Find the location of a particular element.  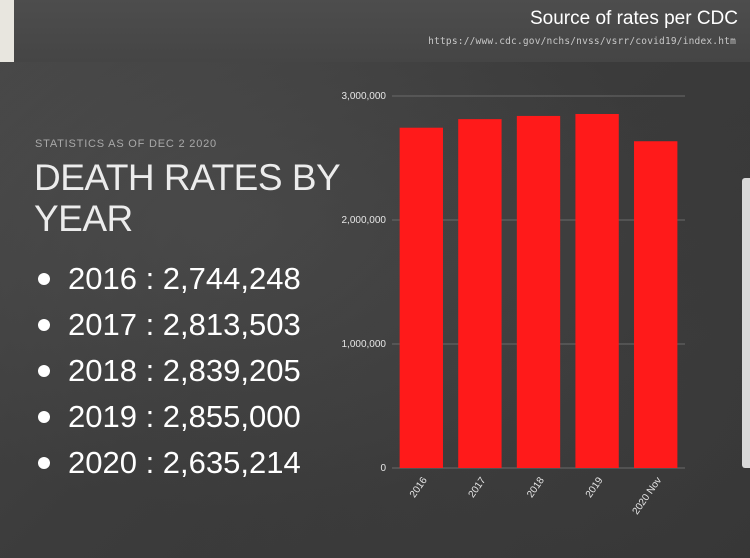

year-stat-text: 2020 : 2,635,214 is located at coordinates (184, 462).